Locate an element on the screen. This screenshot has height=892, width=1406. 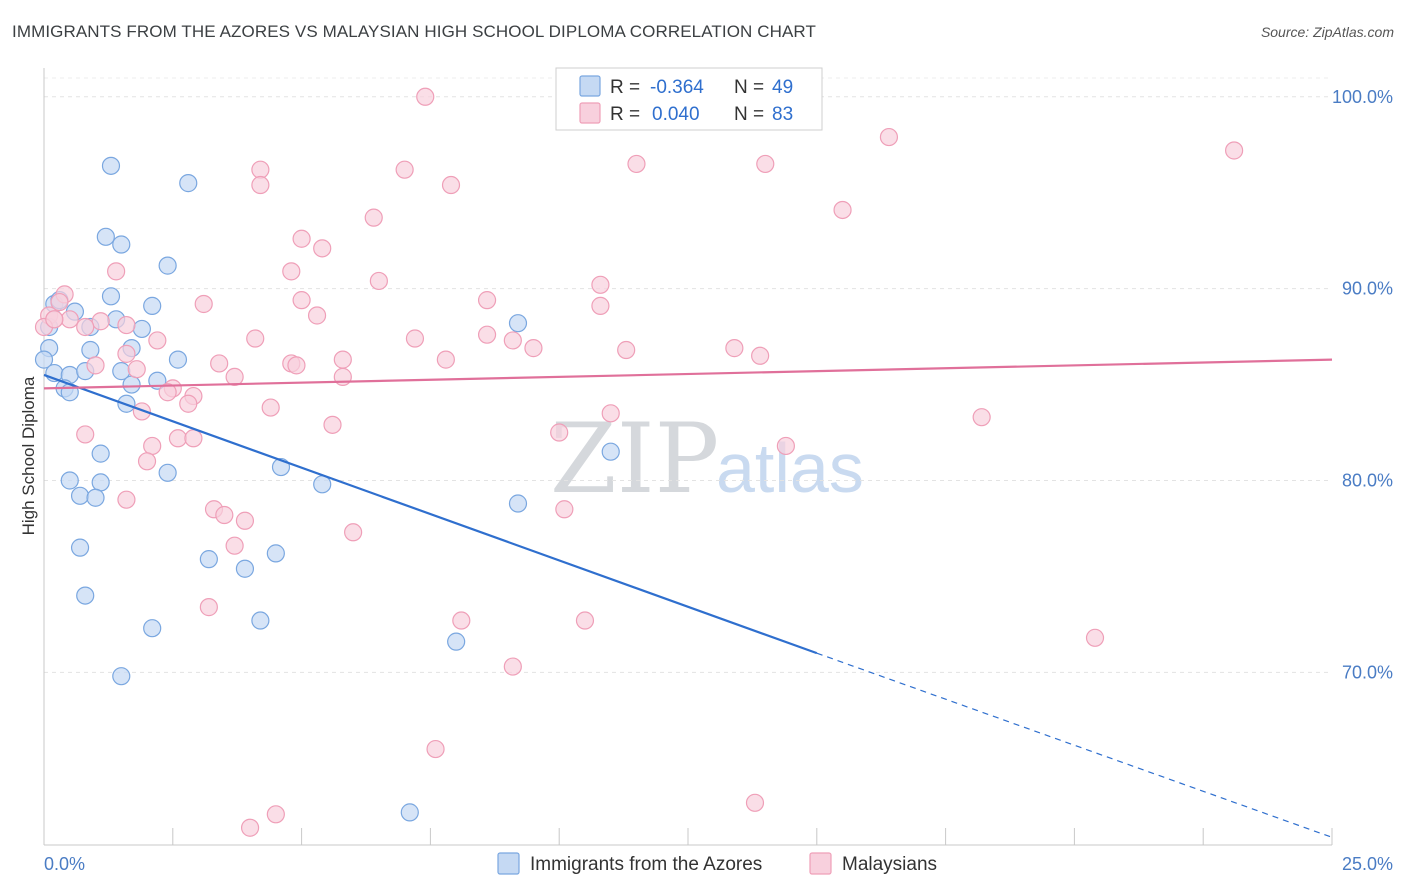
legend-r-label-malaysians: R = is located at coordinates (625, 114).